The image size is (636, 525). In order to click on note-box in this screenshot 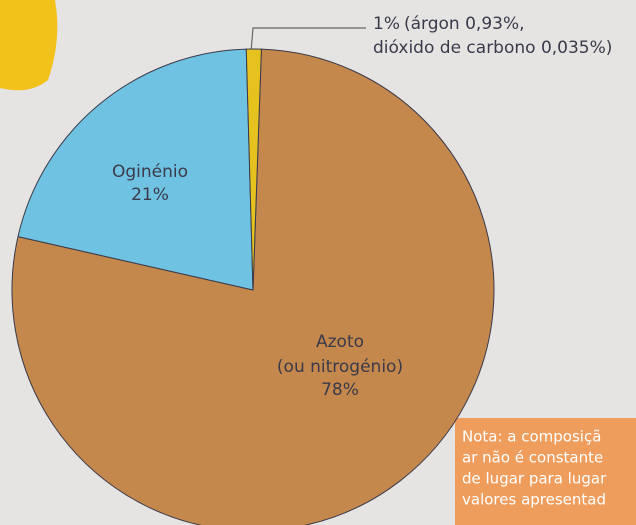, I will do `click(545, 471)`.